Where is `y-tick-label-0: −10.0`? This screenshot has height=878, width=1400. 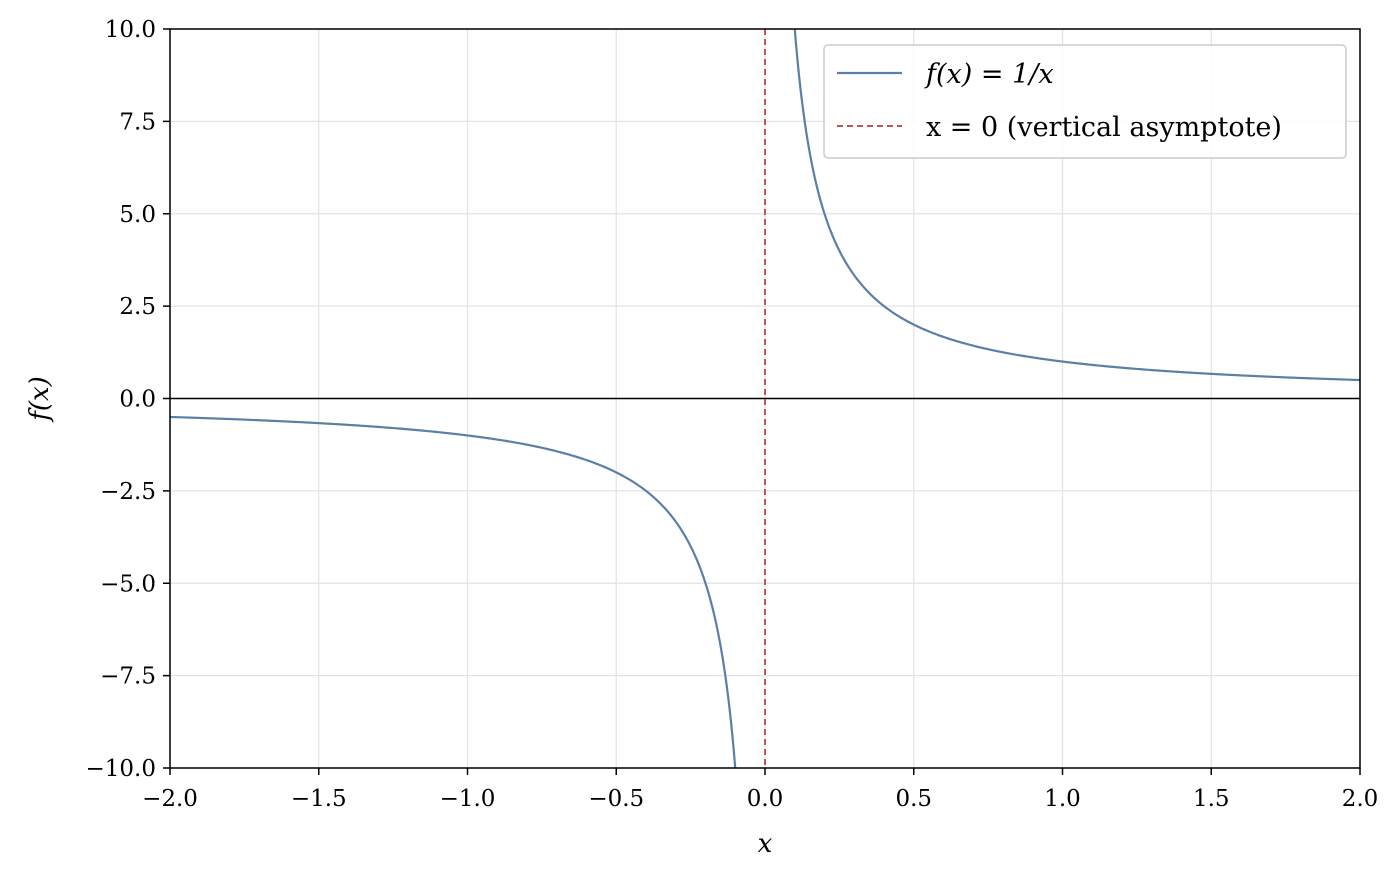
y-tick-label-0: −10.0 is located at coordinates (121, 769).